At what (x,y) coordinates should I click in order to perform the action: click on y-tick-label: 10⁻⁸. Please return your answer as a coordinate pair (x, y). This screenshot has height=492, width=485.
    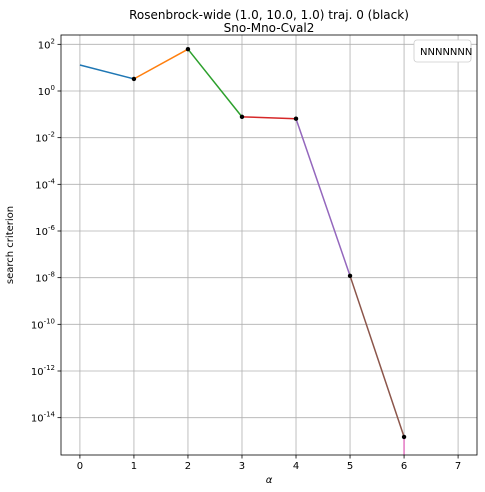
    Looking at the image, I should click on (45, 278).